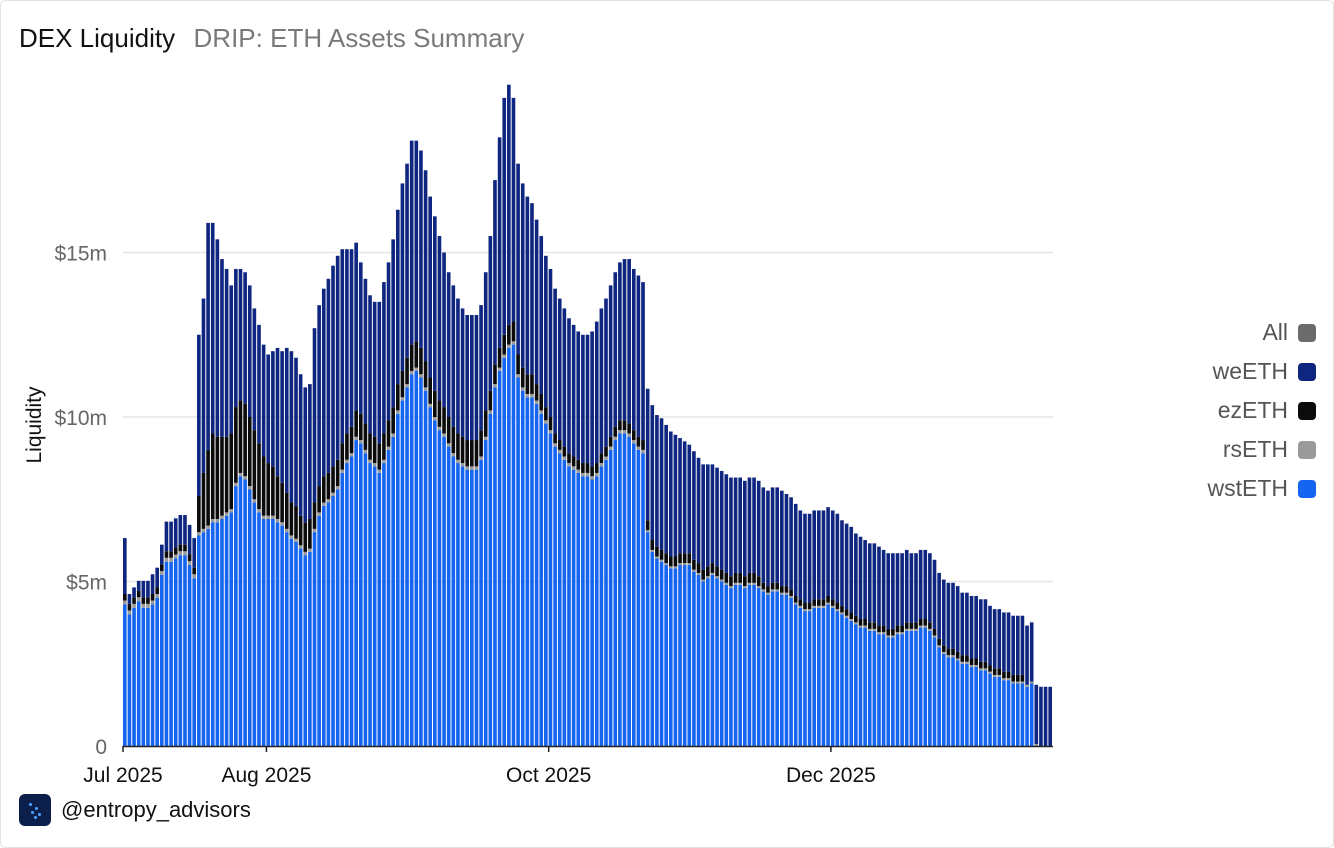 Image resolution: width=1334 pixels, height=848 pixels. What do you see at coordinates (1262, 371) in the screenshot?
I see `legend-item-weeth: weETH` at bounding box center [1262, 371].